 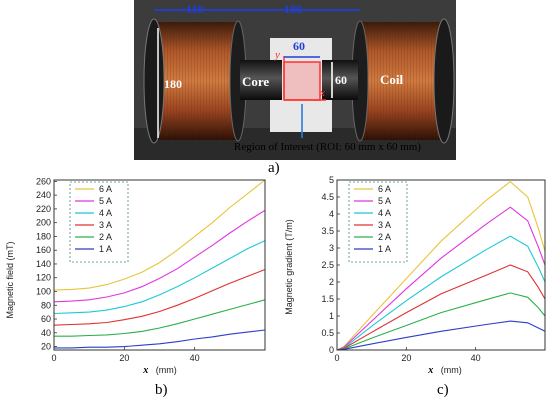 I want to click on chart-b-ytick-label: 20, so click(x=46, y=347).